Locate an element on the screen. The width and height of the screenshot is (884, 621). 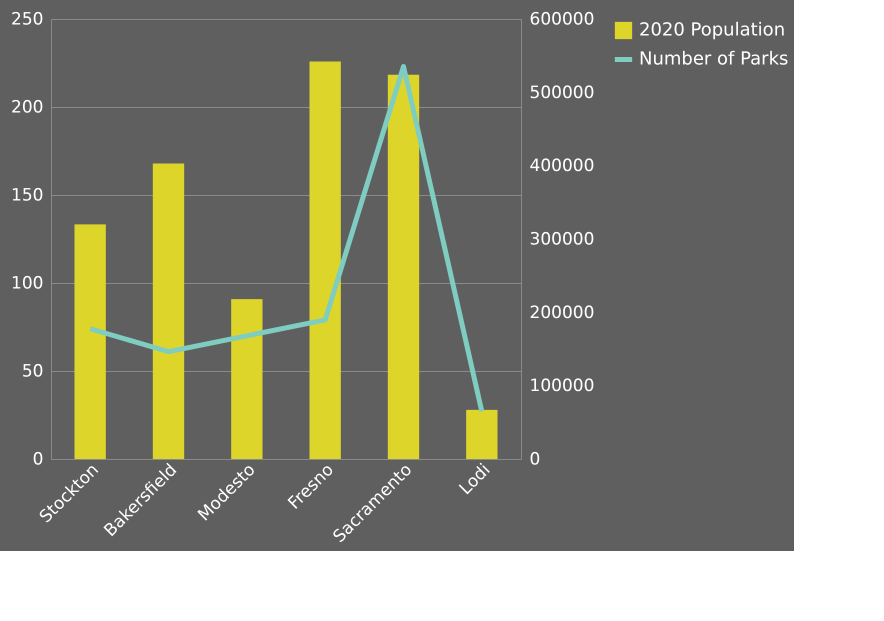
y-tick-label: 0 is located at coordinates (38, 460).